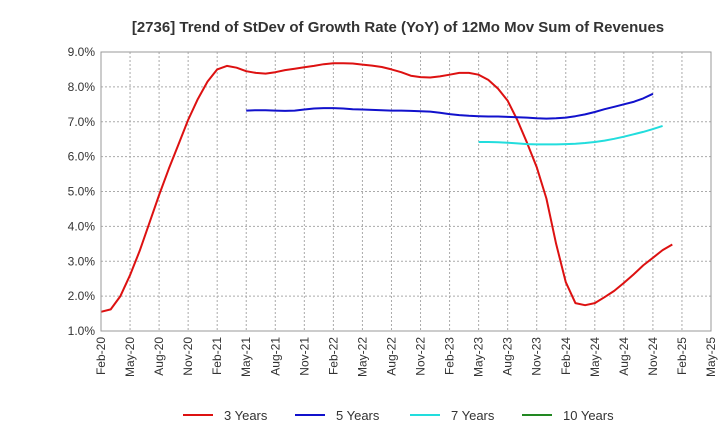  I want to click on y-tick-label: 9.0%, so click(82, 52).